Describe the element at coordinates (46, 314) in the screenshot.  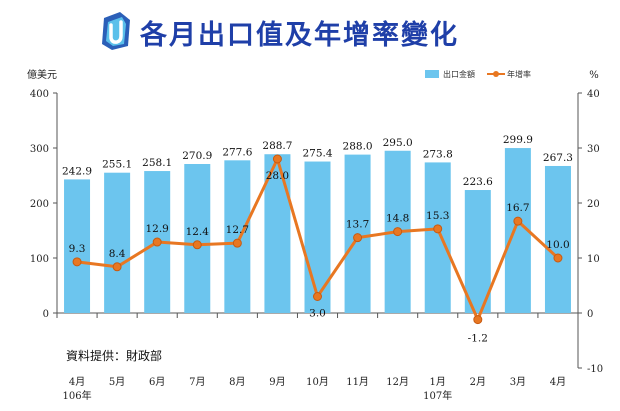
I see `y-tick-left-label: 0` at that location.